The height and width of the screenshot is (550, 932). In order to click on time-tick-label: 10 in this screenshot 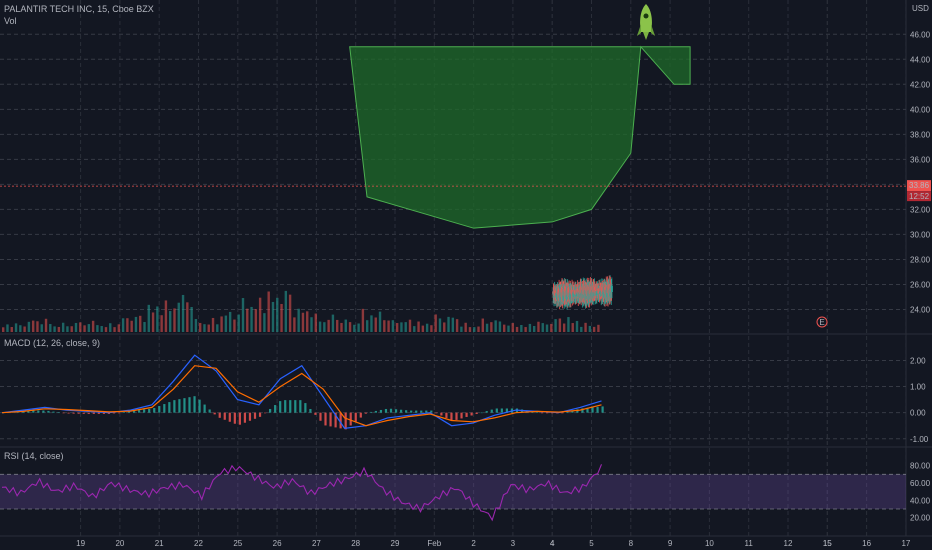, I will do `click(709, 543)`.